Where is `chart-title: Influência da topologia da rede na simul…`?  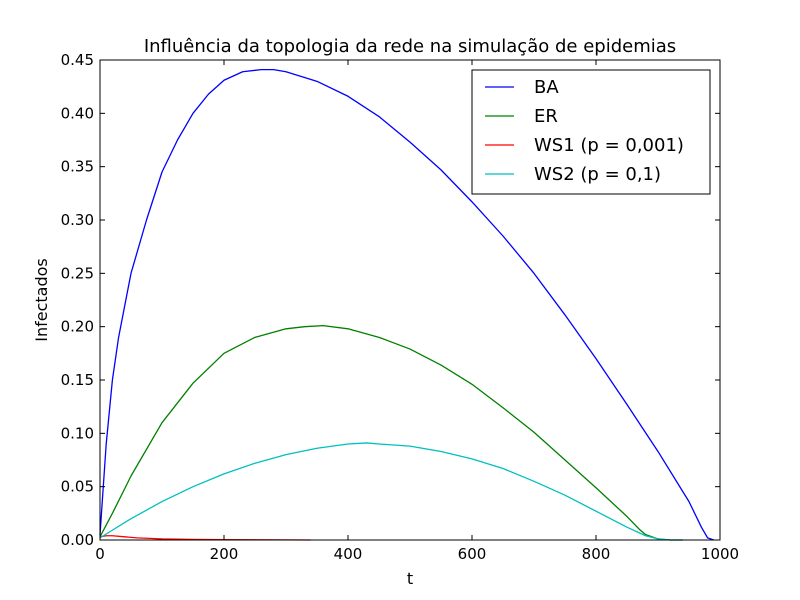 chart-title: Influência da topologia da rede na simul… is located at coordinates (410, 46).